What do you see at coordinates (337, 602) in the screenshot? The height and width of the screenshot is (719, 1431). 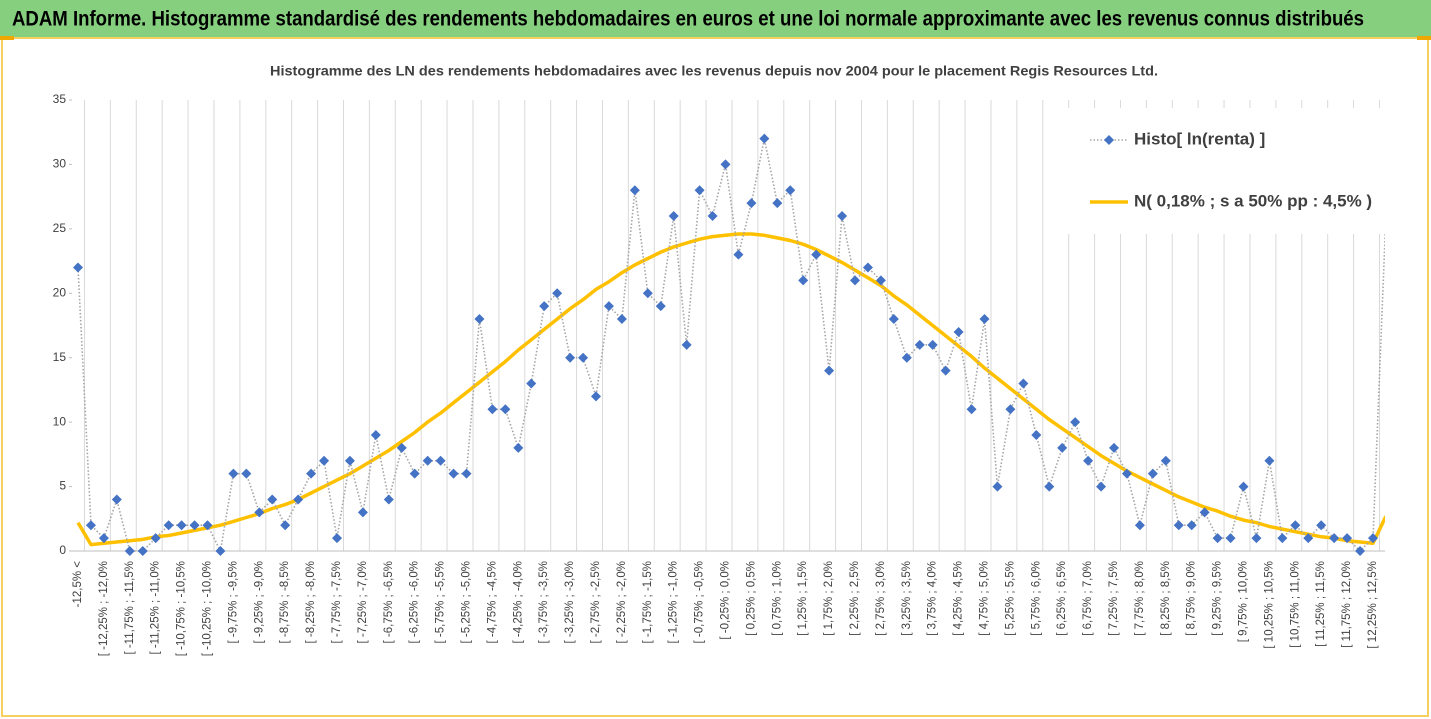 I see `x-tick-label: [ -7,75% ; -7,5%` at bounding box center [337, 602].